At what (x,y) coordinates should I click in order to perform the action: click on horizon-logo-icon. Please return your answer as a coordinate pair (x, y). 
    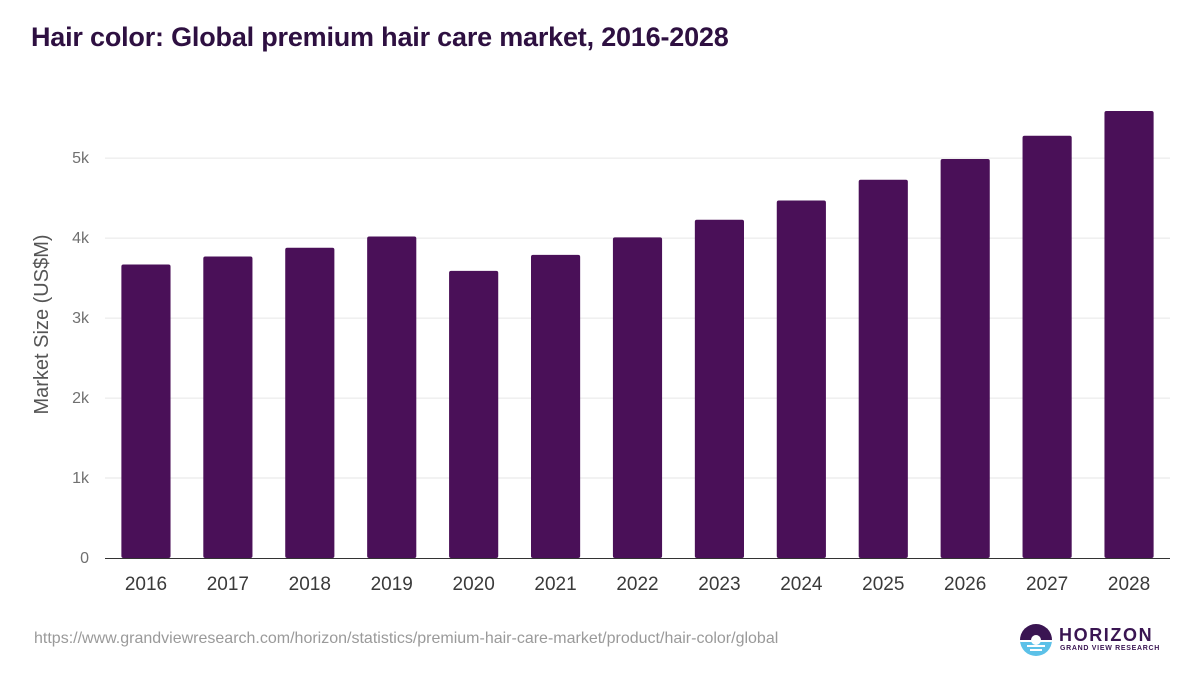
    Looking at the image, I should click on (1036, 640).